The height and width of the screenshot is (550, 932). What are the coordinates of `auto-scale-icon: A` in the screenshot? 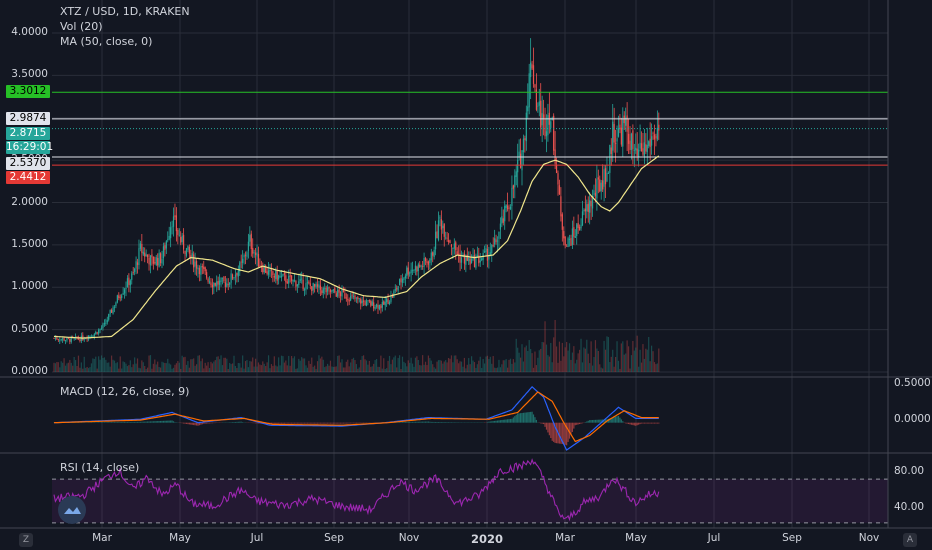 It's located at (910, 540).